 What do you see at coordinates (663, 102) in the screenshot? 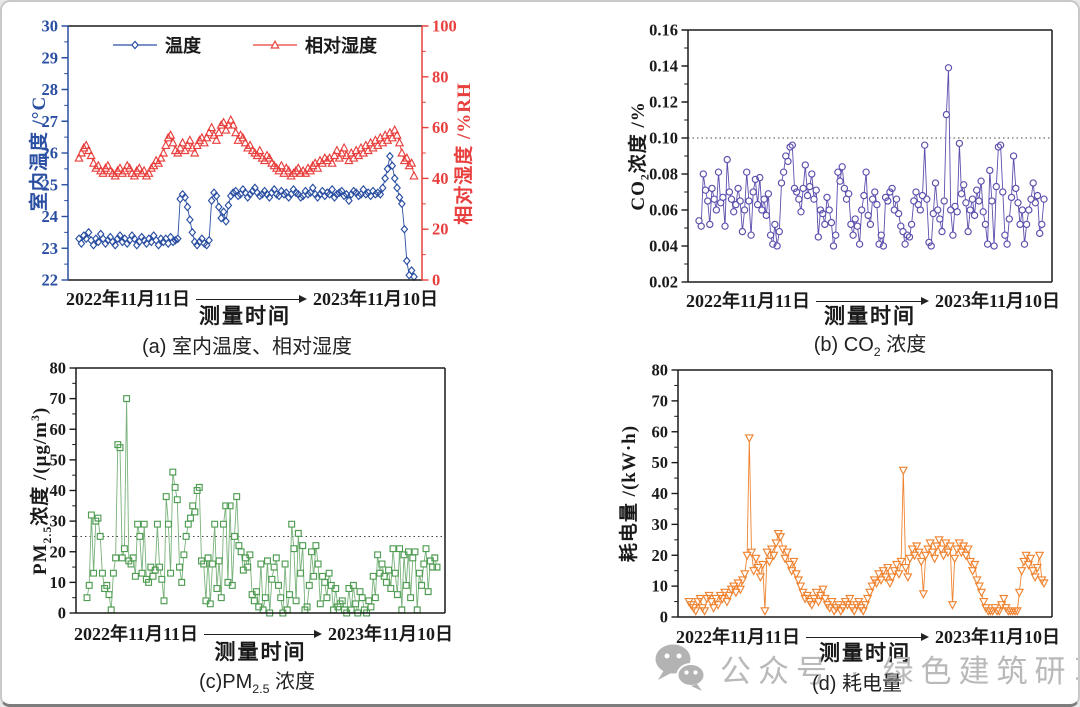
I see `svg-text: 0.12` at bounding box center [663, 102].